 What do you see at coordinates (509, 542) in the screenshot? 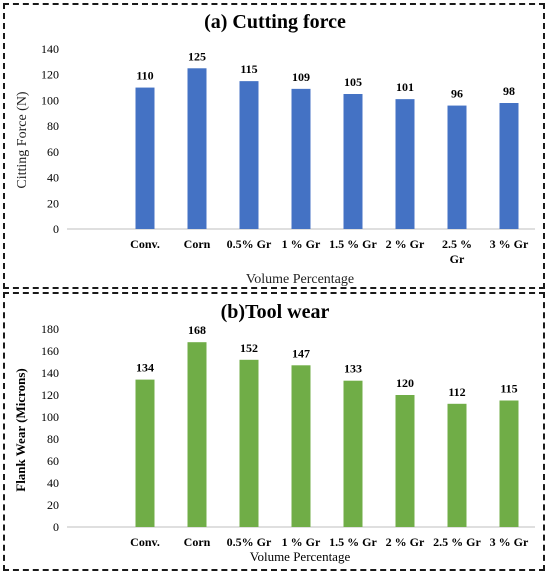
I see `chart-b-category-label: 3 % Gr` at bounding box center [509, 542].